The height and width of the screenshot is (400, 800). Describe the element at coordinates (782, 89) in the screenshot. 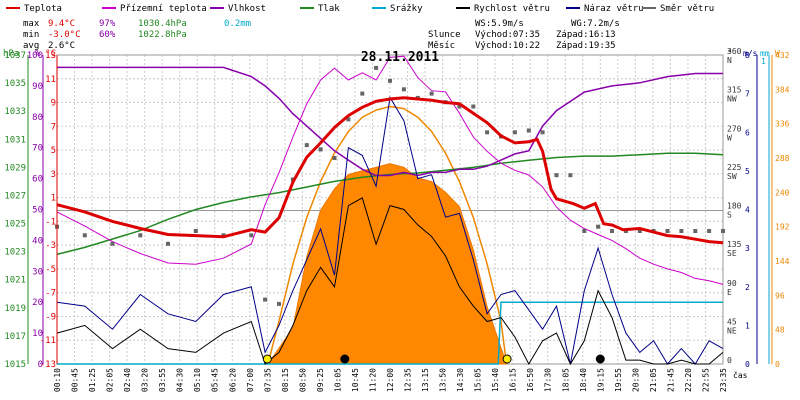

I see `axis-w-tick: 384` at that location.